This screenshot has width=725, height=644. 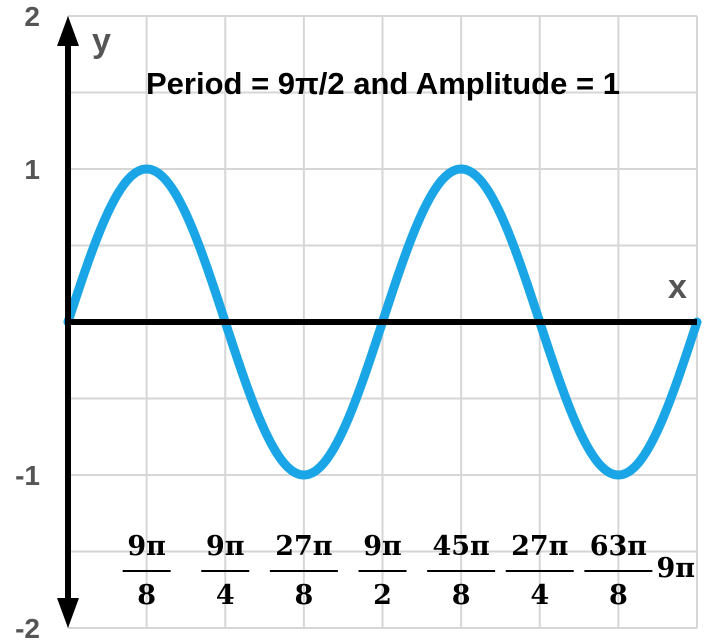 What do you see at coordinates (461, 571) in the screenshot?
I see `x-tick-fraction: 45π 8` at bounding box center [461, 571].